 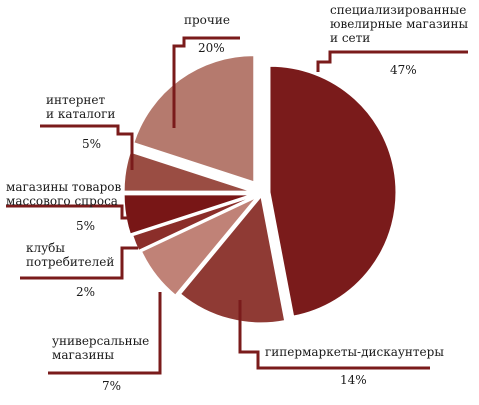 I want to click on slice-label: универсальные магазины, so click(x=100, y=348).